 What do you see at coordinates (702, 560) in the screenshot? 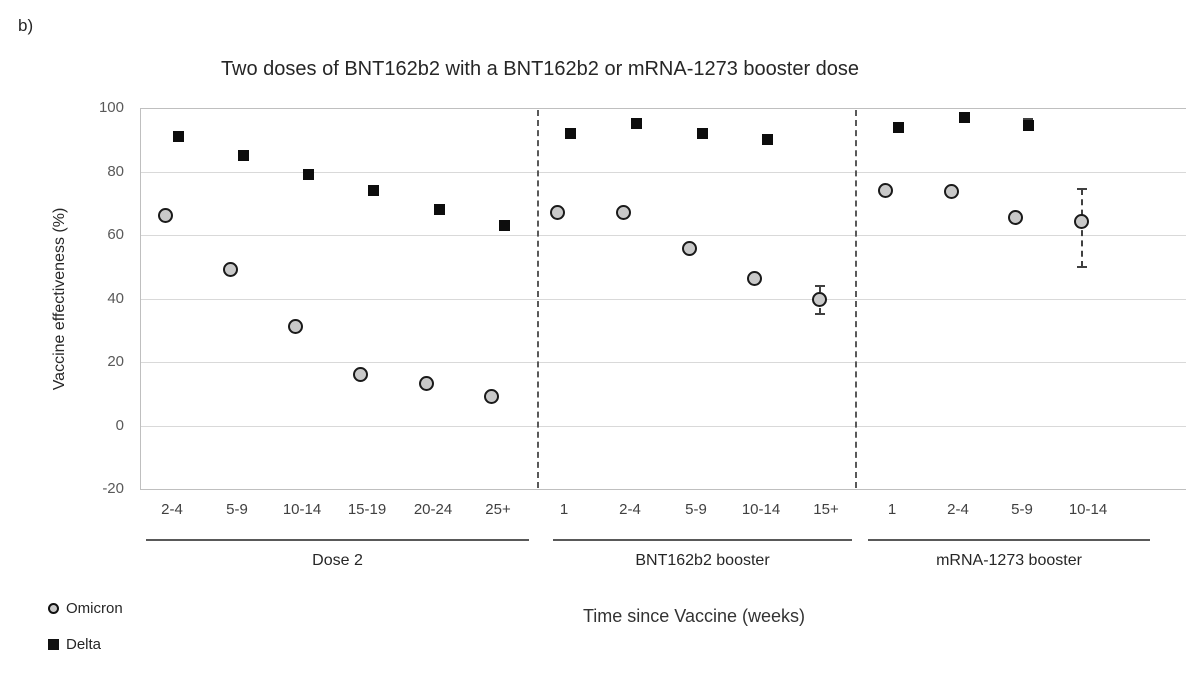
I see `group-label: BNT162b2 booster` at bounding box center [702, 560].